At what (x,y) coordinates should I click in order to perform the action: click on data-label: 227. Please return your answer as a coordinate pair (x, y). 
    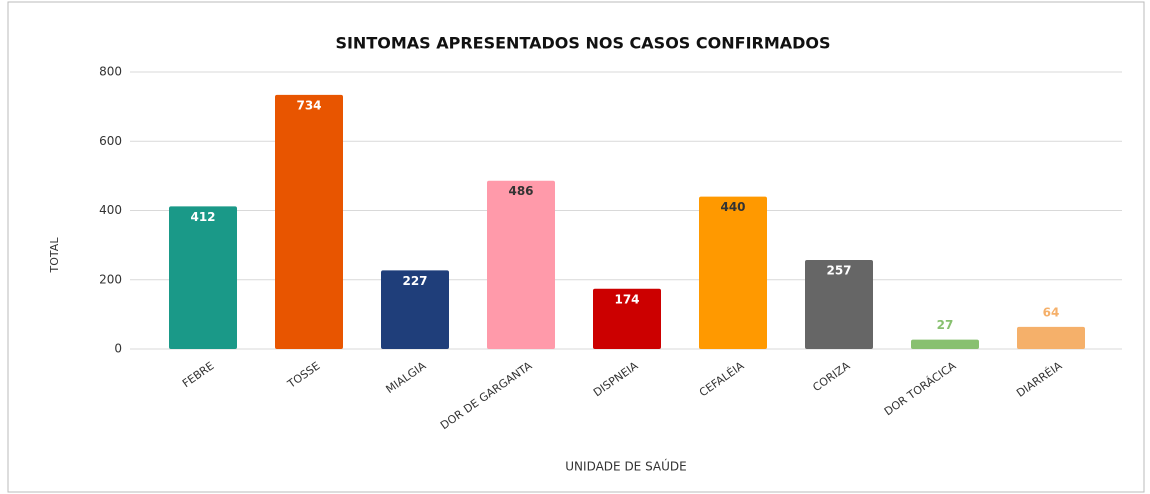
    Looking at the image, I should click on (414, 281).